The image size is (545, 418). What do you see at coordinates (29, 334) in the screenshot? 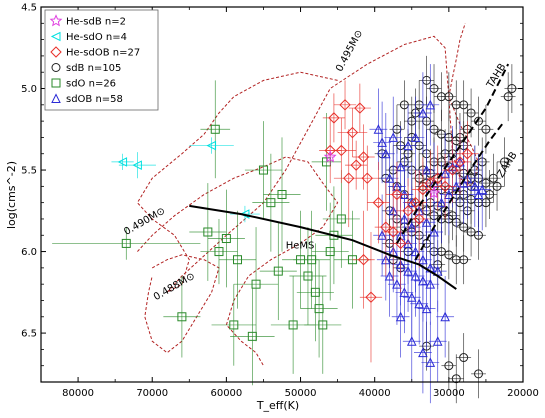
I see `y-tick-label: 6.5` at bounding box center [29, 334].